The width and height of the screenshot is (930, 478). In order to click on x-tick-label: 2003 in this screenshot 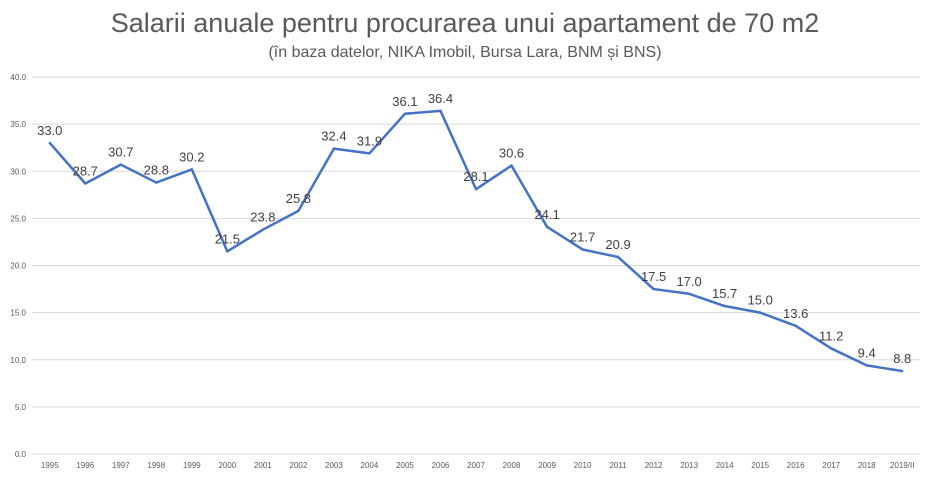, I will do `click(334, 465)`.